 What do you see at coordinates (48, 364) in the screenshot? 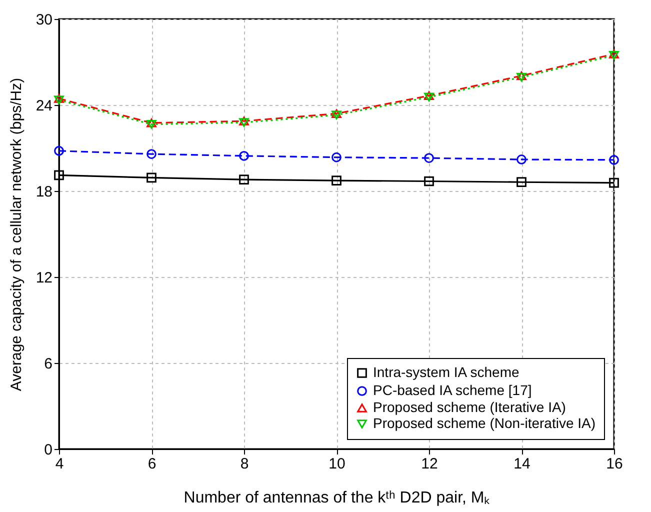
I see `y-tick-label: 6` at bounding box center [48, 364].